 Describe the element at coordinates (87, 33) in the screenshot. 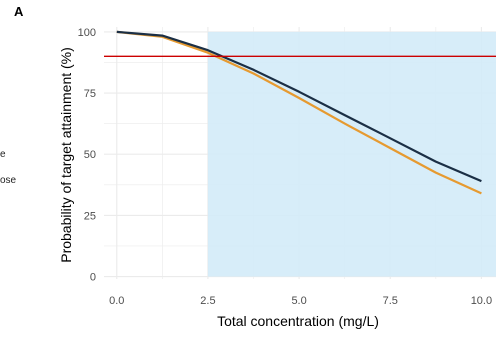

I see `y-tick-label: 100` at that location.